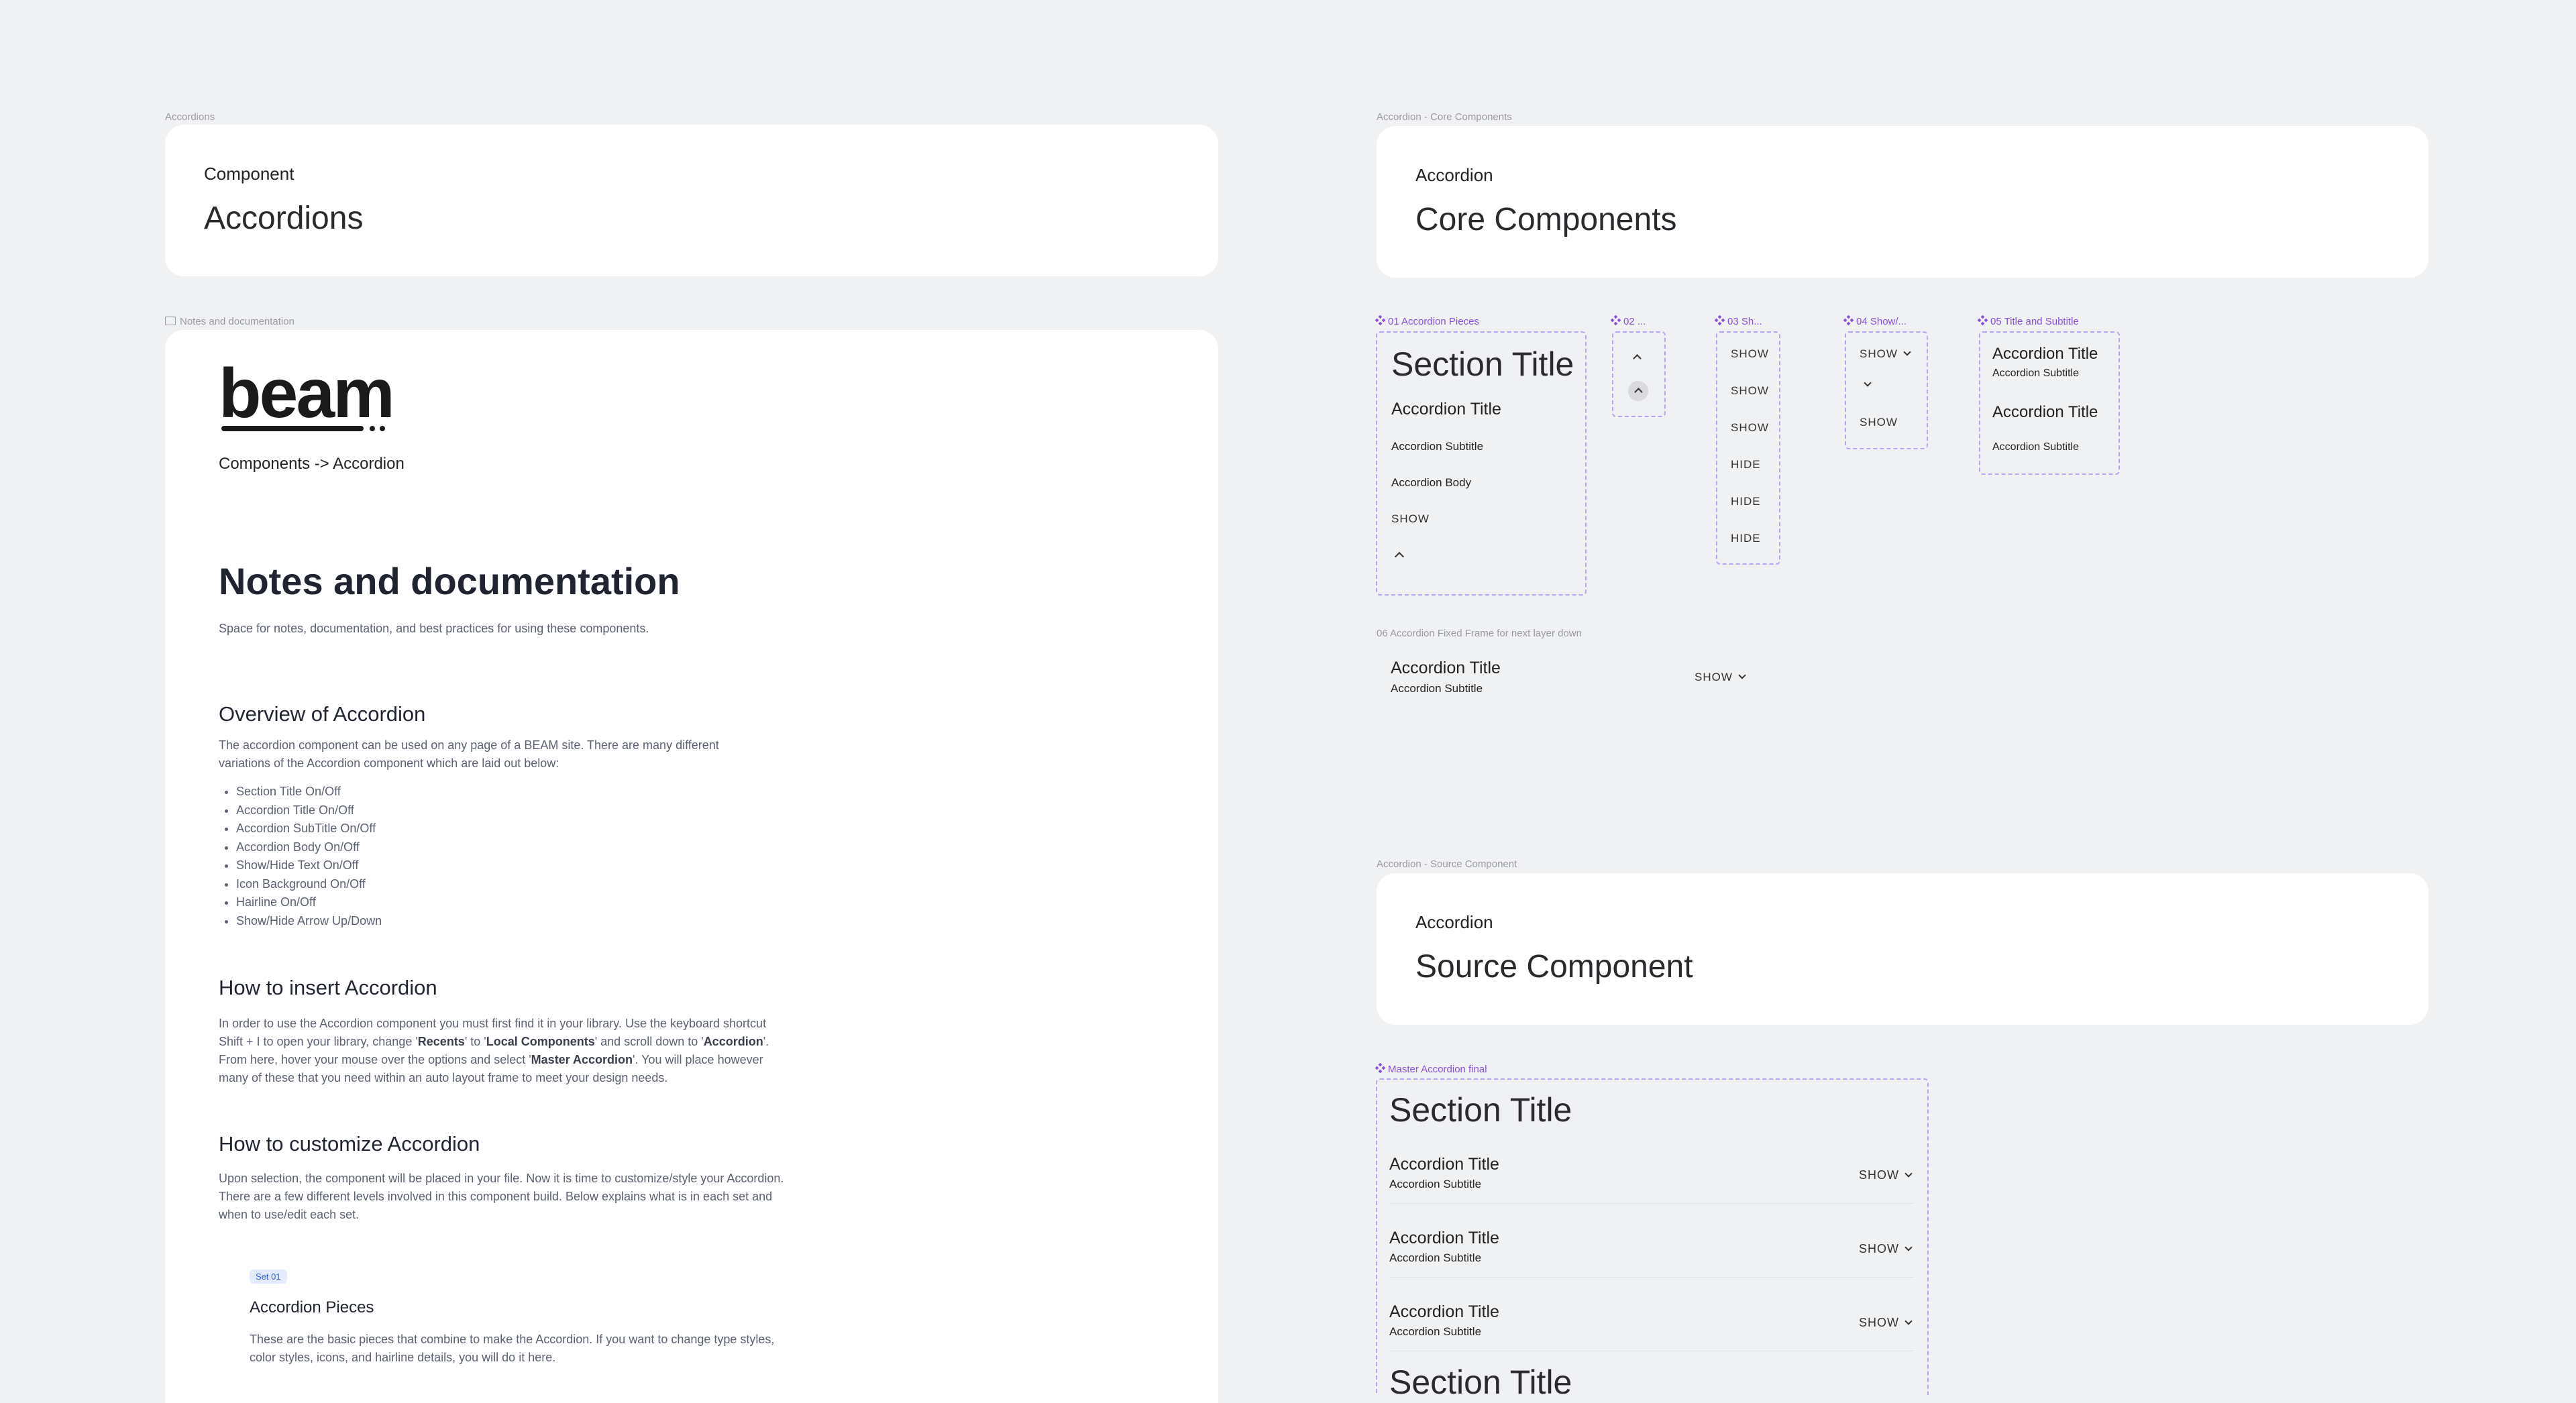 Image resolution: width=2576 pixels, height=1403 pixels. I want to click on show-hide-text-frame: SHOW SHOW SHOW HIDE HIDE HIDE, so click(1748, 448).